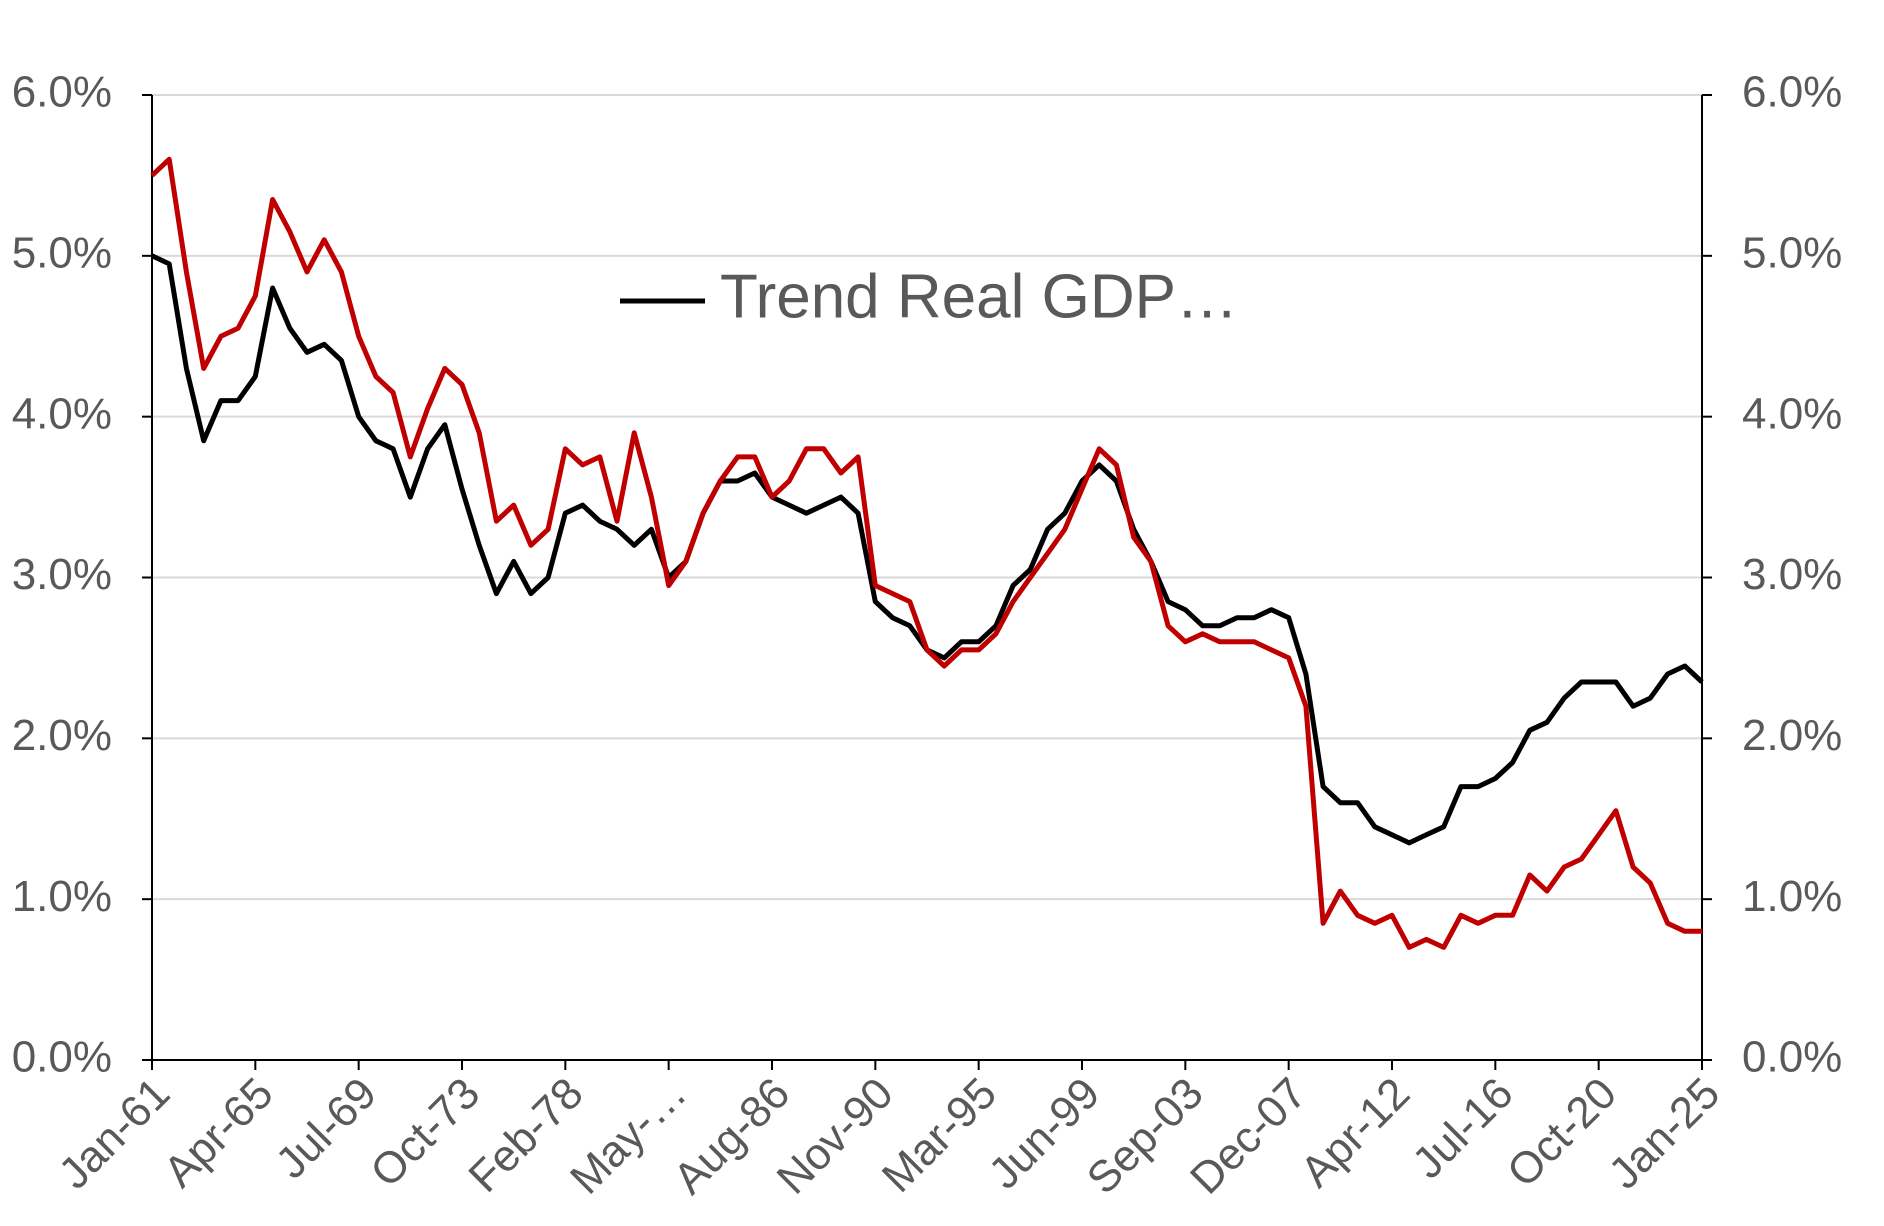  I want to click on y-tick-label: 4.0%, so click(62, 413).